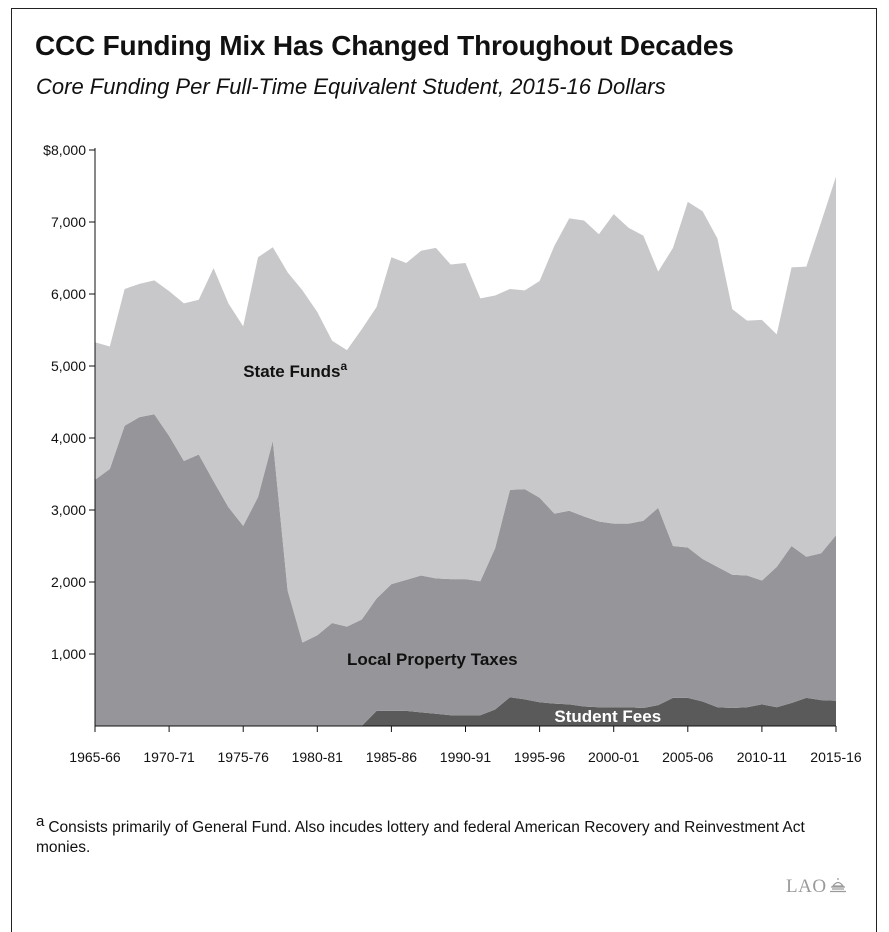 The width and height of the screenshot is (889, 932). Describe the element at coordinates (392, 757) in the screenshot. I see `x-tick-label: 1985-86` at that location.